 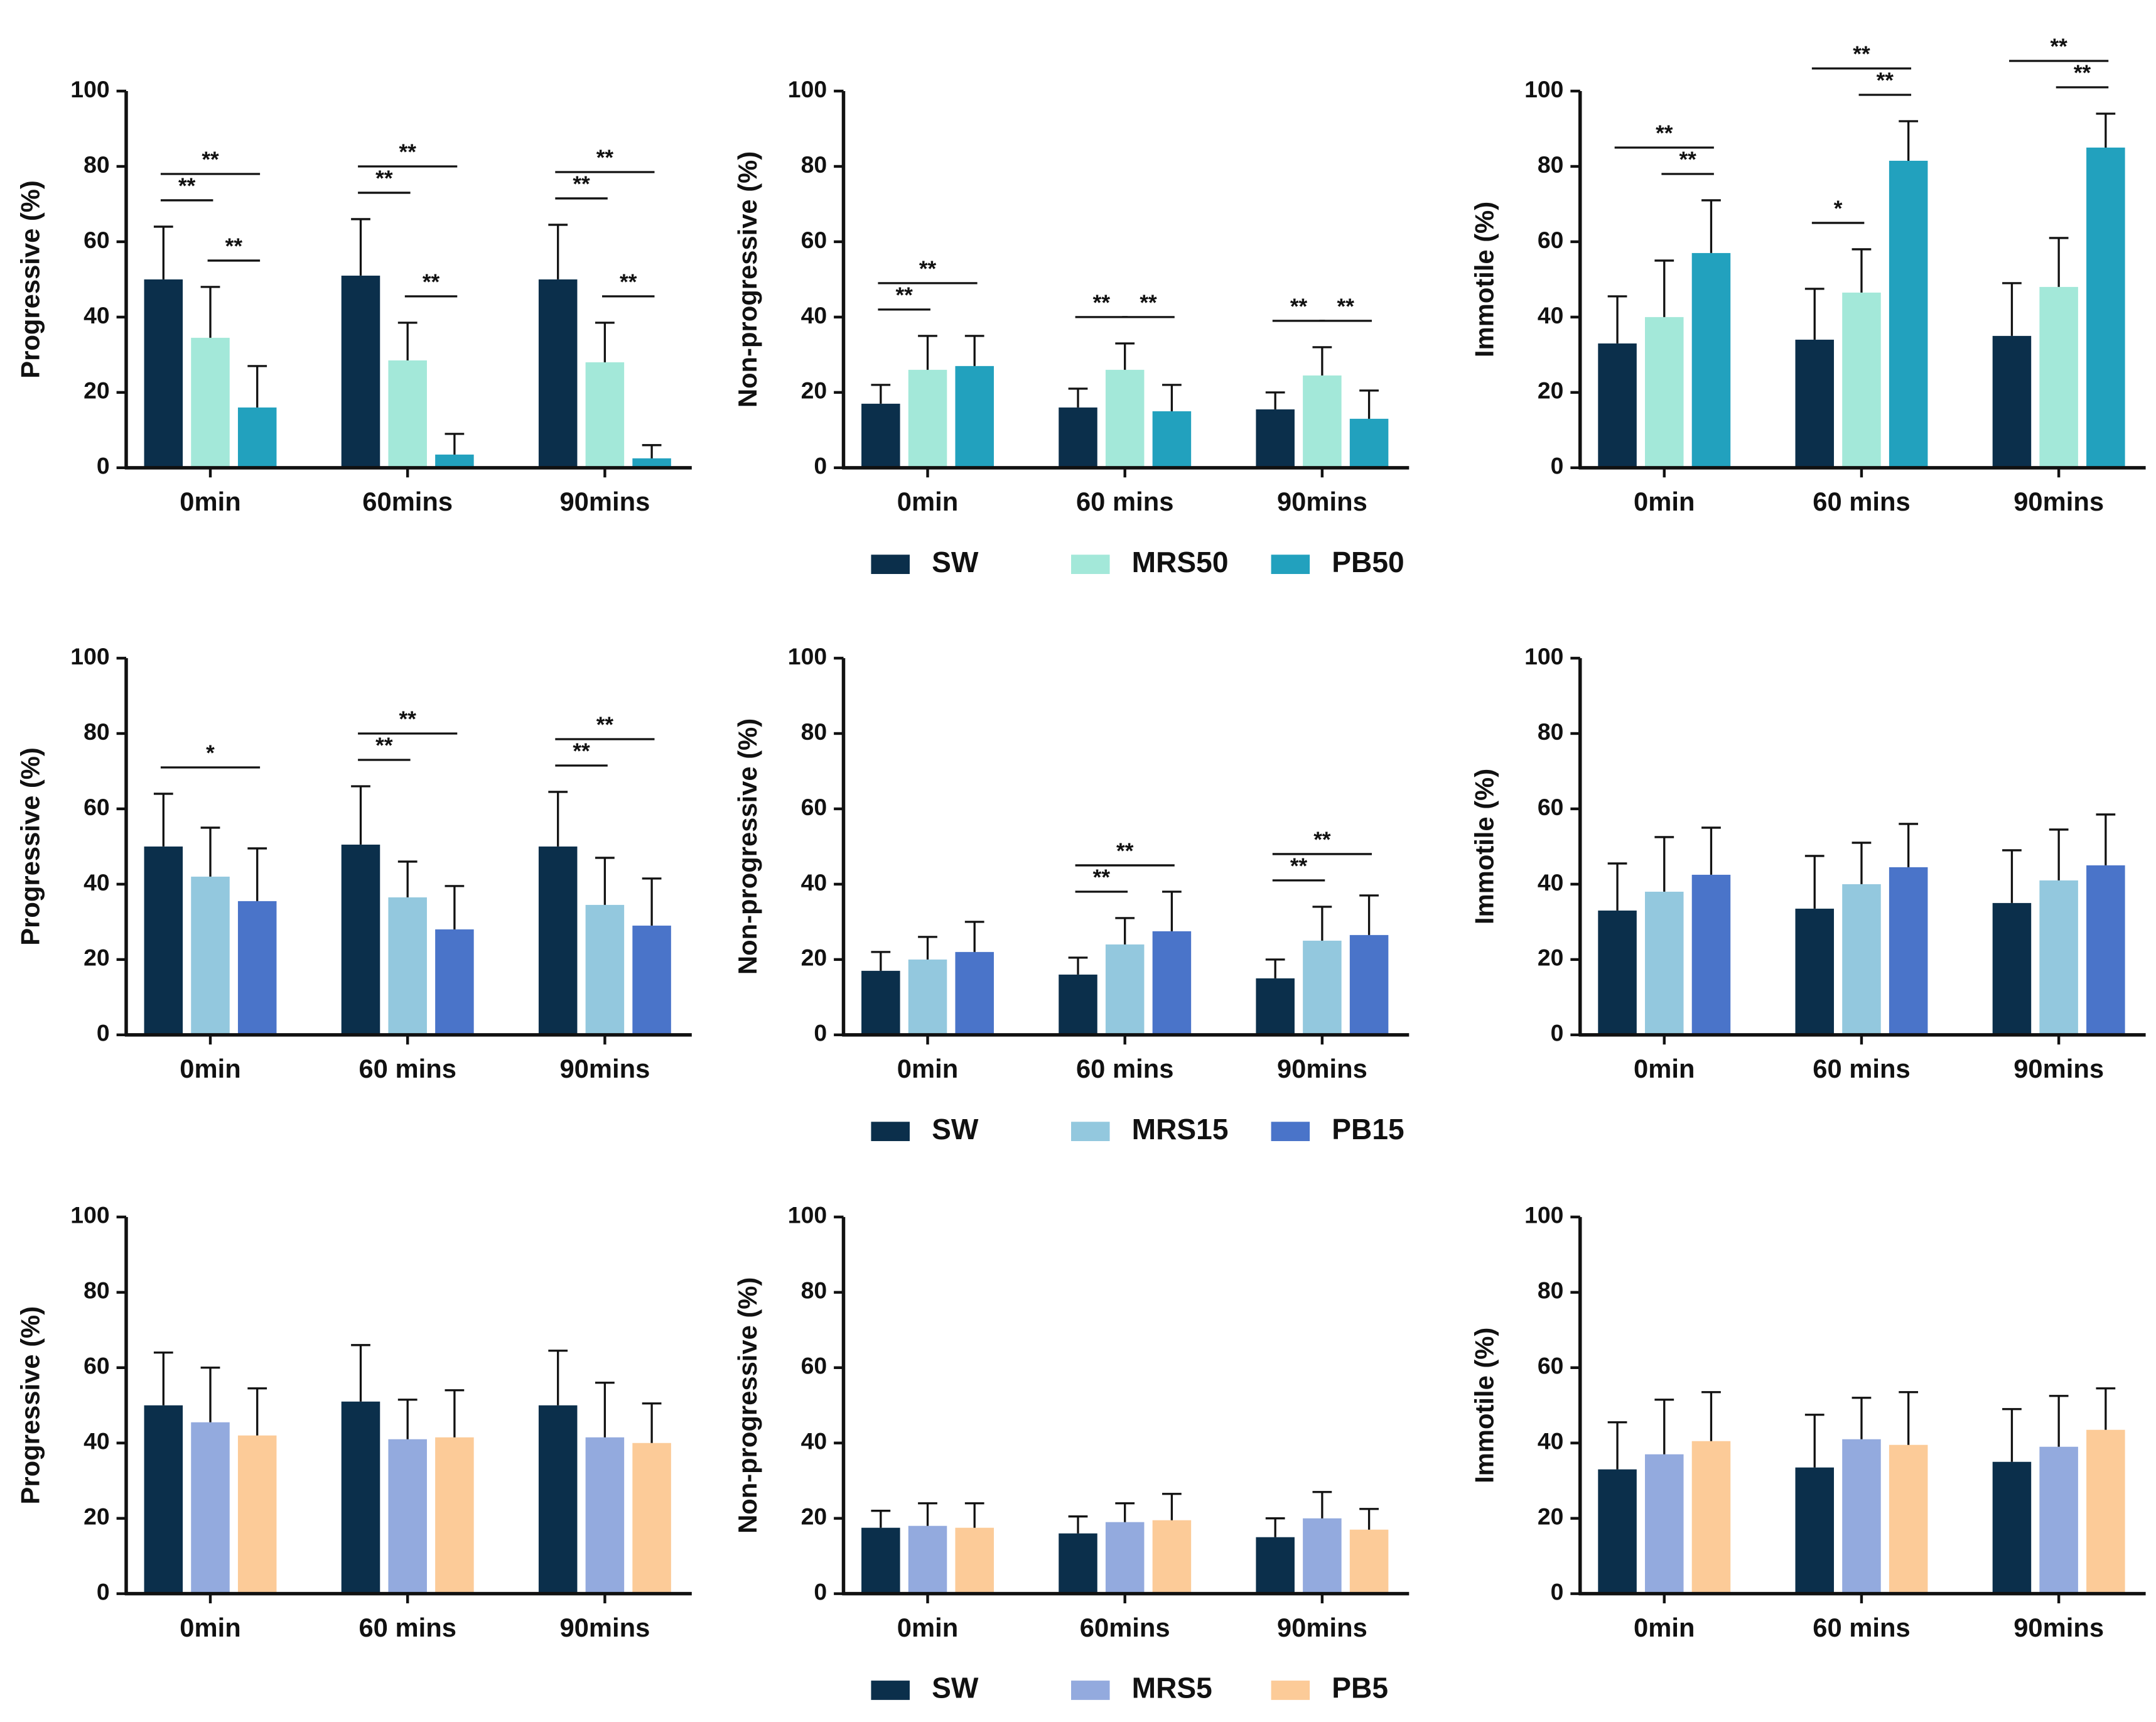 What do you see at coordinates (814, 240) in the screenshot?
I see `y-tick-label: 60` at bounding box center [814, 240].